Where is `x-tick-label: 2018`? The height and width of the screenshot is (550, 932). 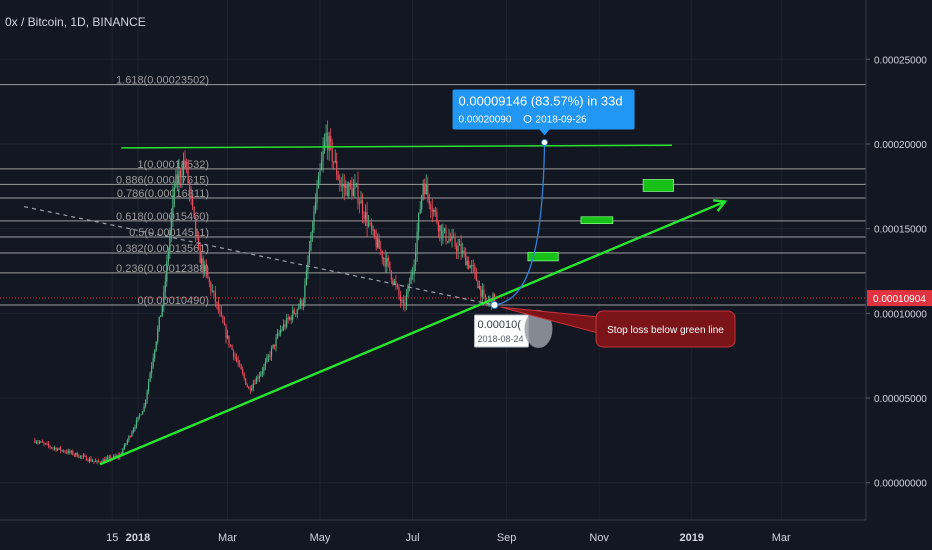 x-tick-label: 2018 is located at coordinates (138, 538).